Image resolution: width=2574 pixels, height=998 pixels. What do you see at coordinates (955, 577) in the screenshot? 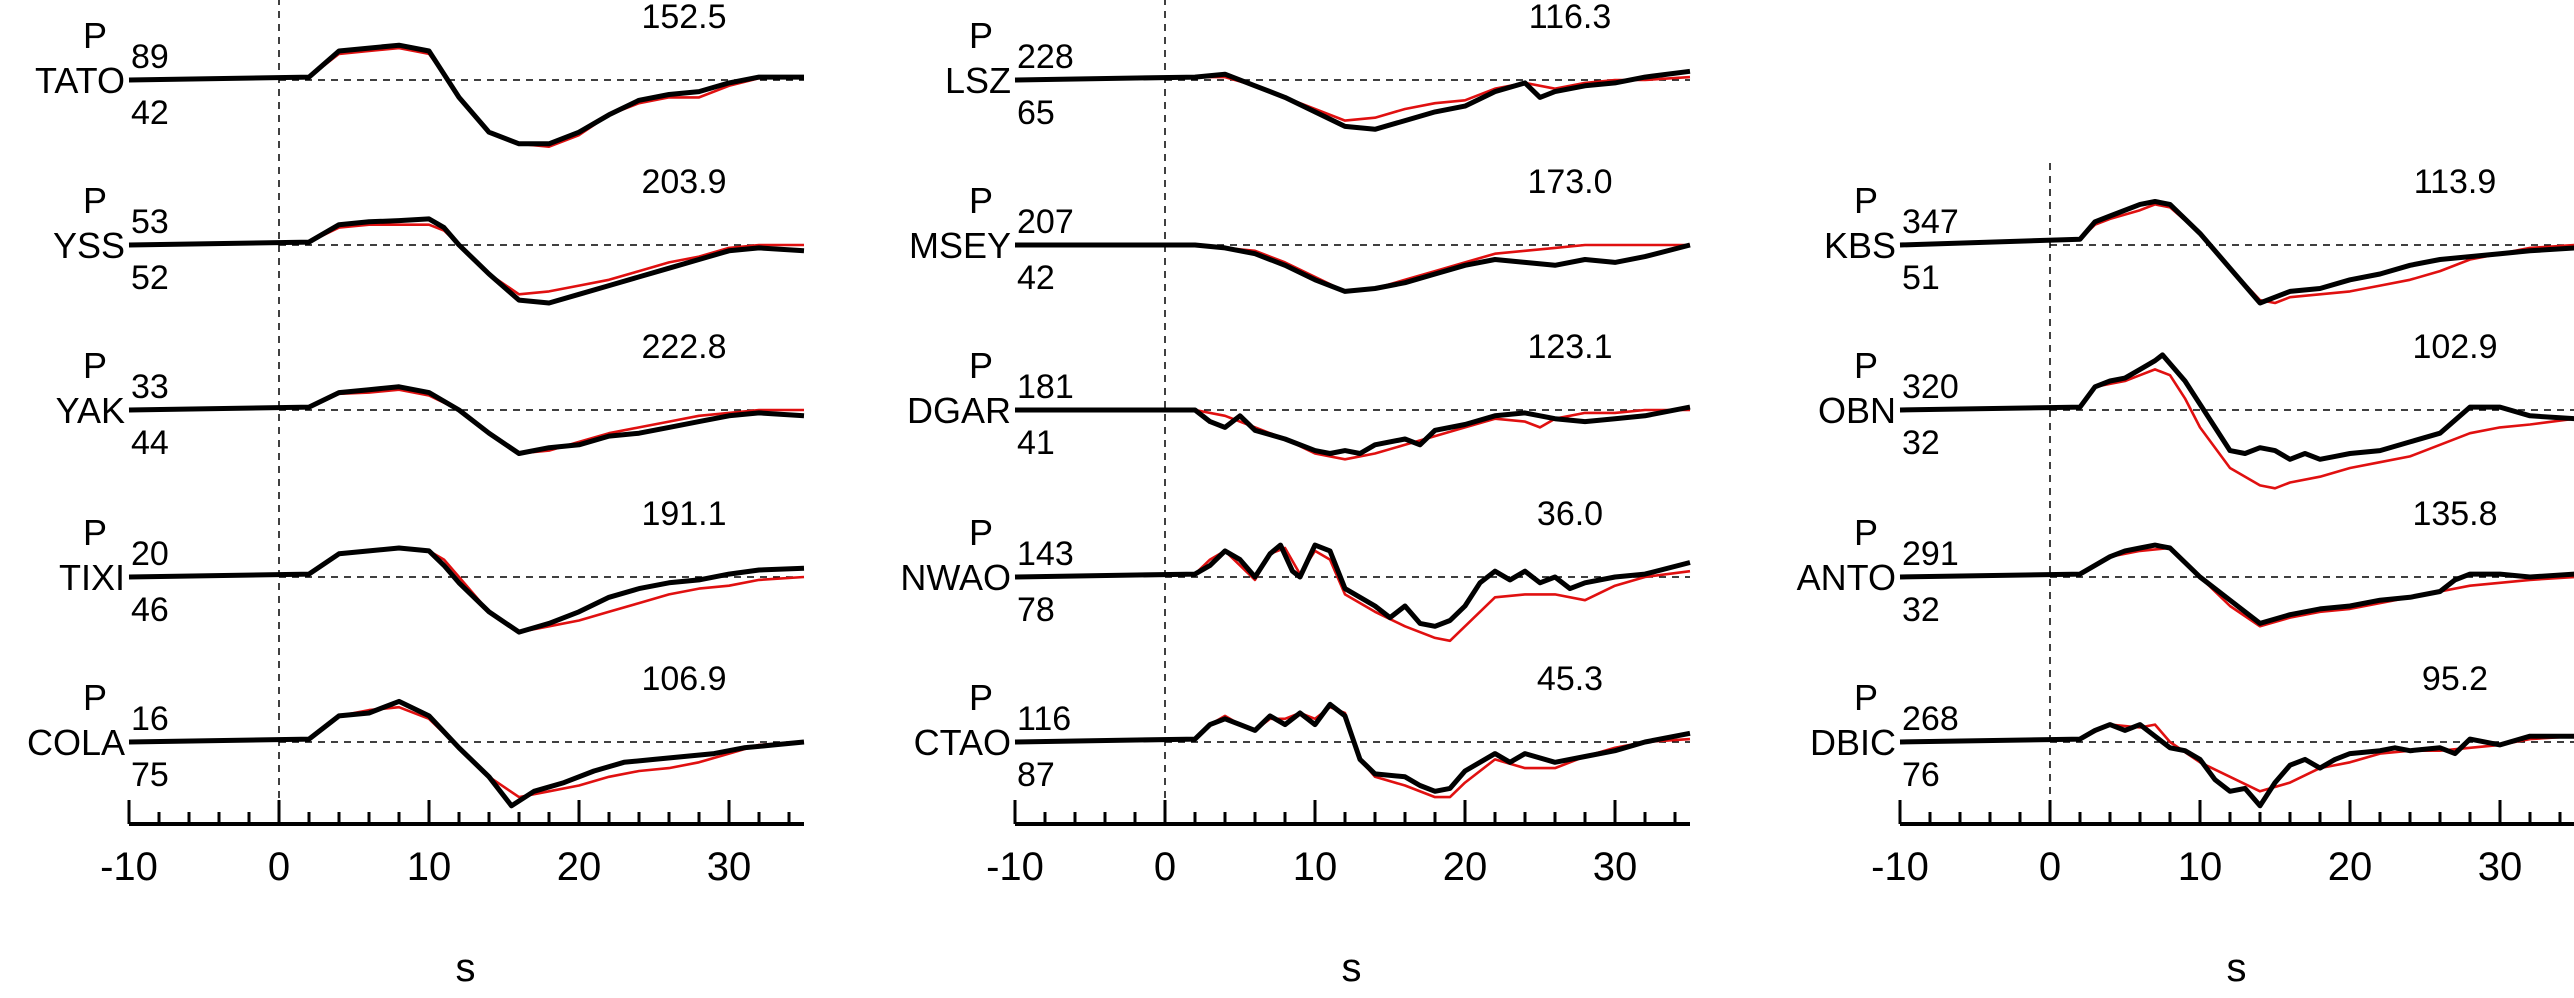
I see `station-name: NWAO` at bounding box center [955, 577].